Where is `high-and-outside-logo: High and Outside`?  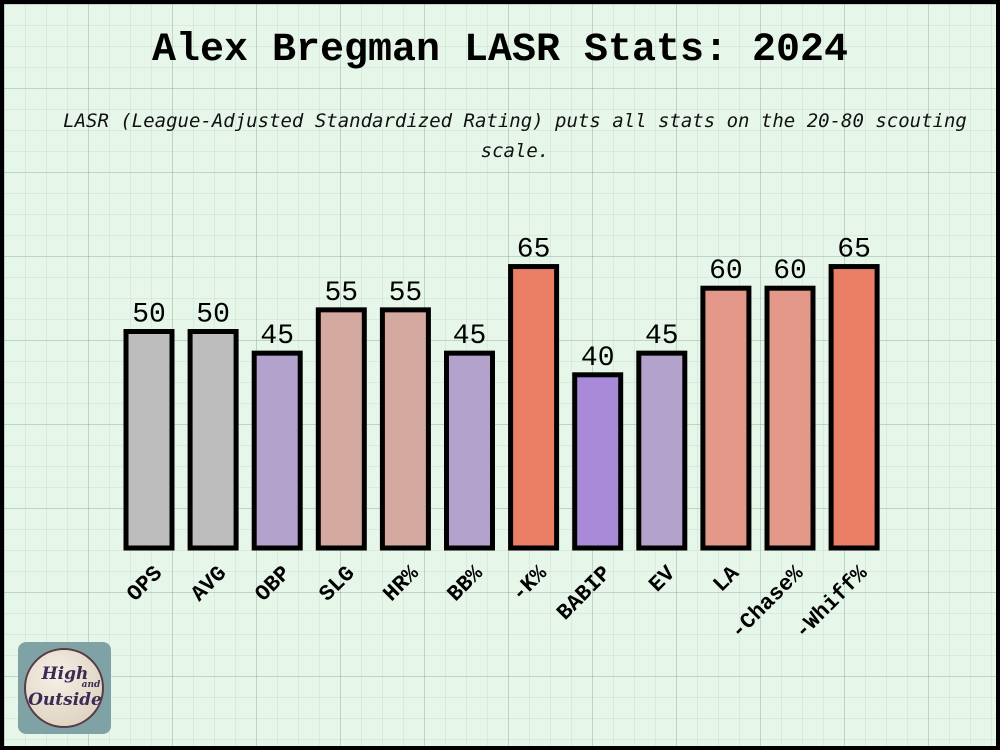 high-and-outside-logo: High and Outside is located at coordinates (64, 688).